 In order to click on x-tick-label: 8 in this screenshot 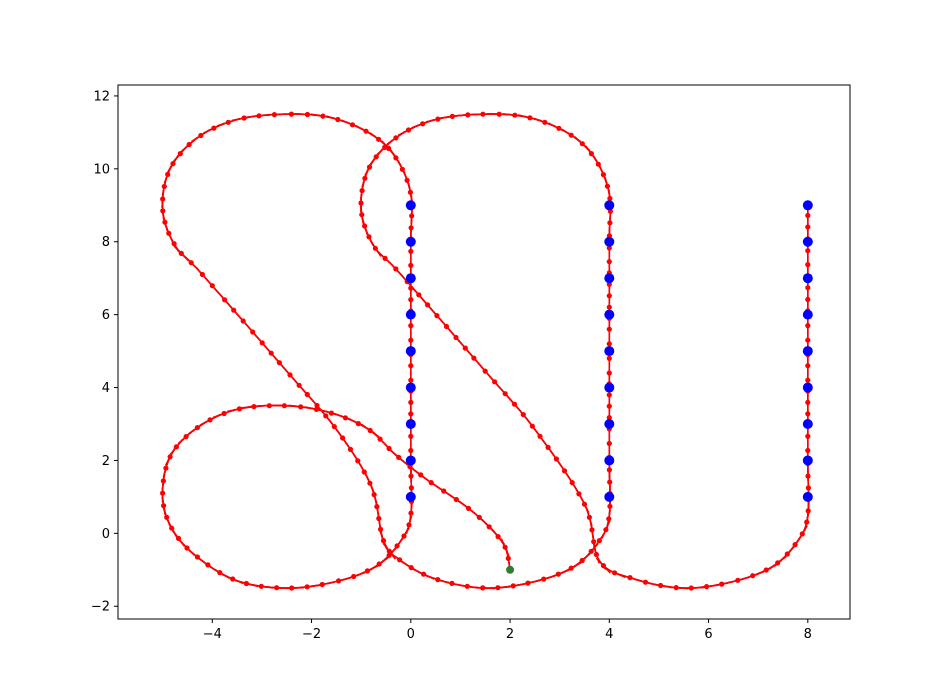, I will do `click(808, 634)`.